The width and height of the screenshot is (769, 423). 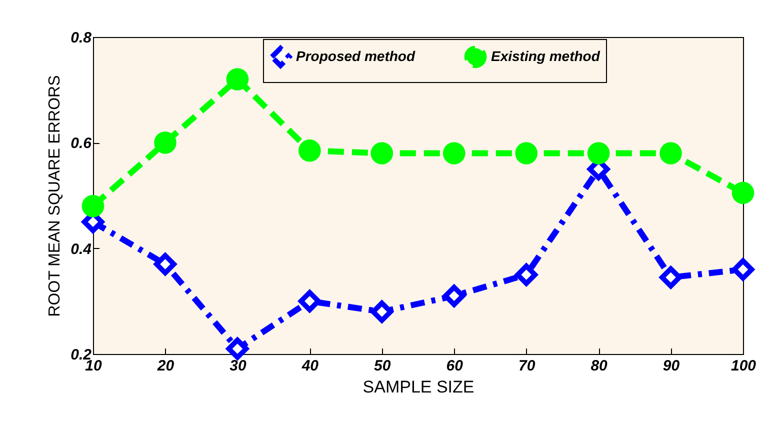 I want to click on legend-label: Proposed method, so click(x=356, y=56).